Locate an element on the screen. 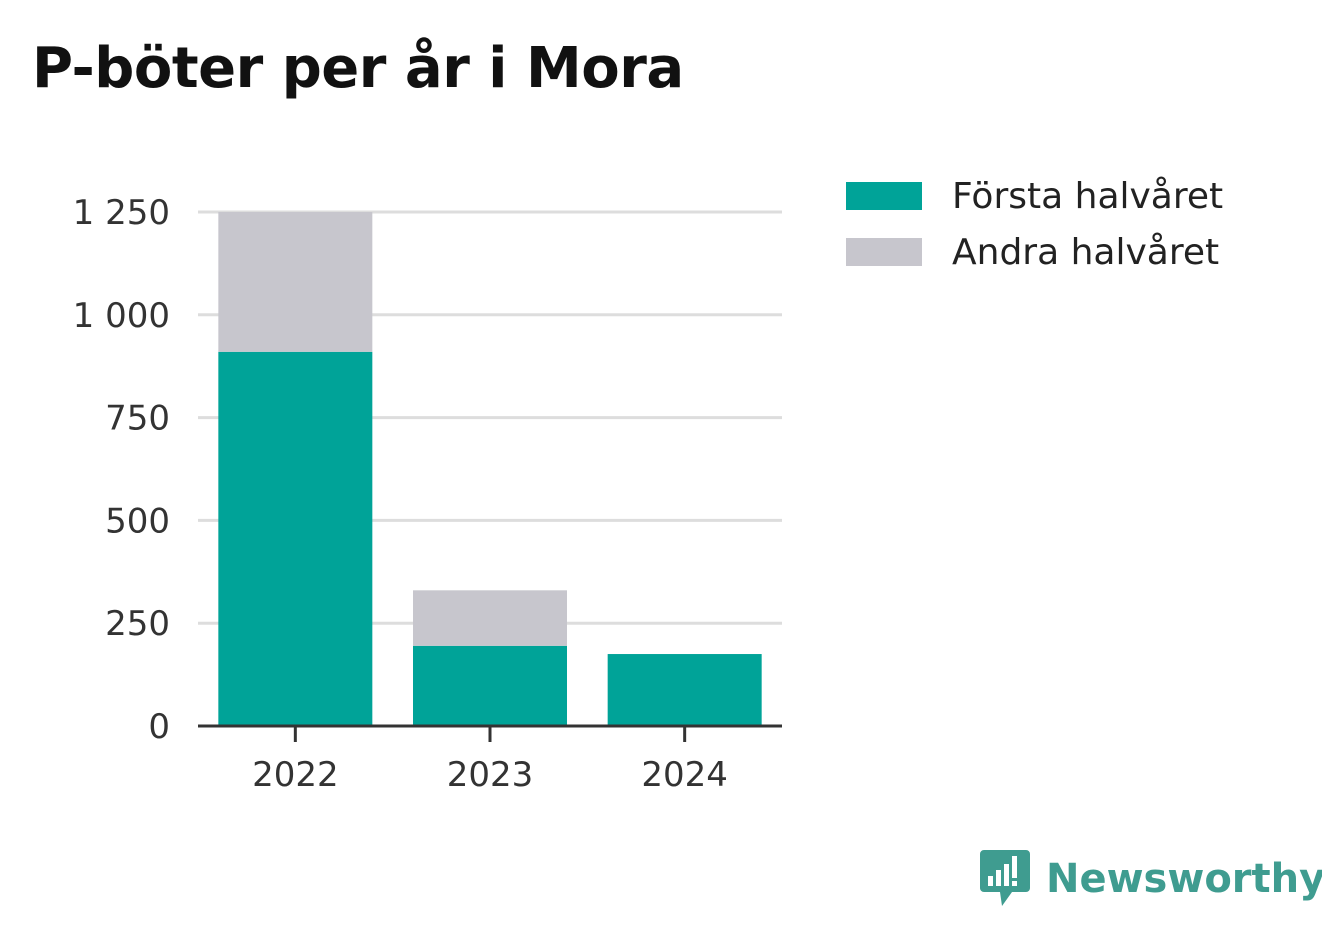  x-tick-label: 2023 is located at coordinates (490, 775).